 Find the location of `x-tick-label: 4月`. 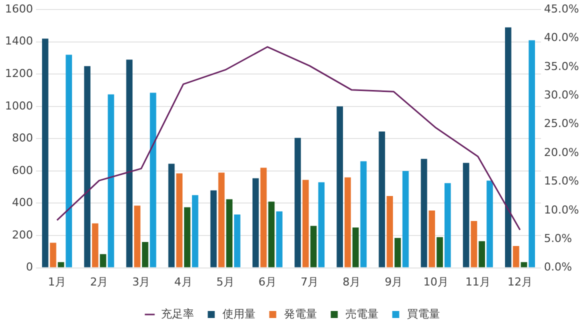

x-tick-label: 4月 is located at coordinates (183, 281).